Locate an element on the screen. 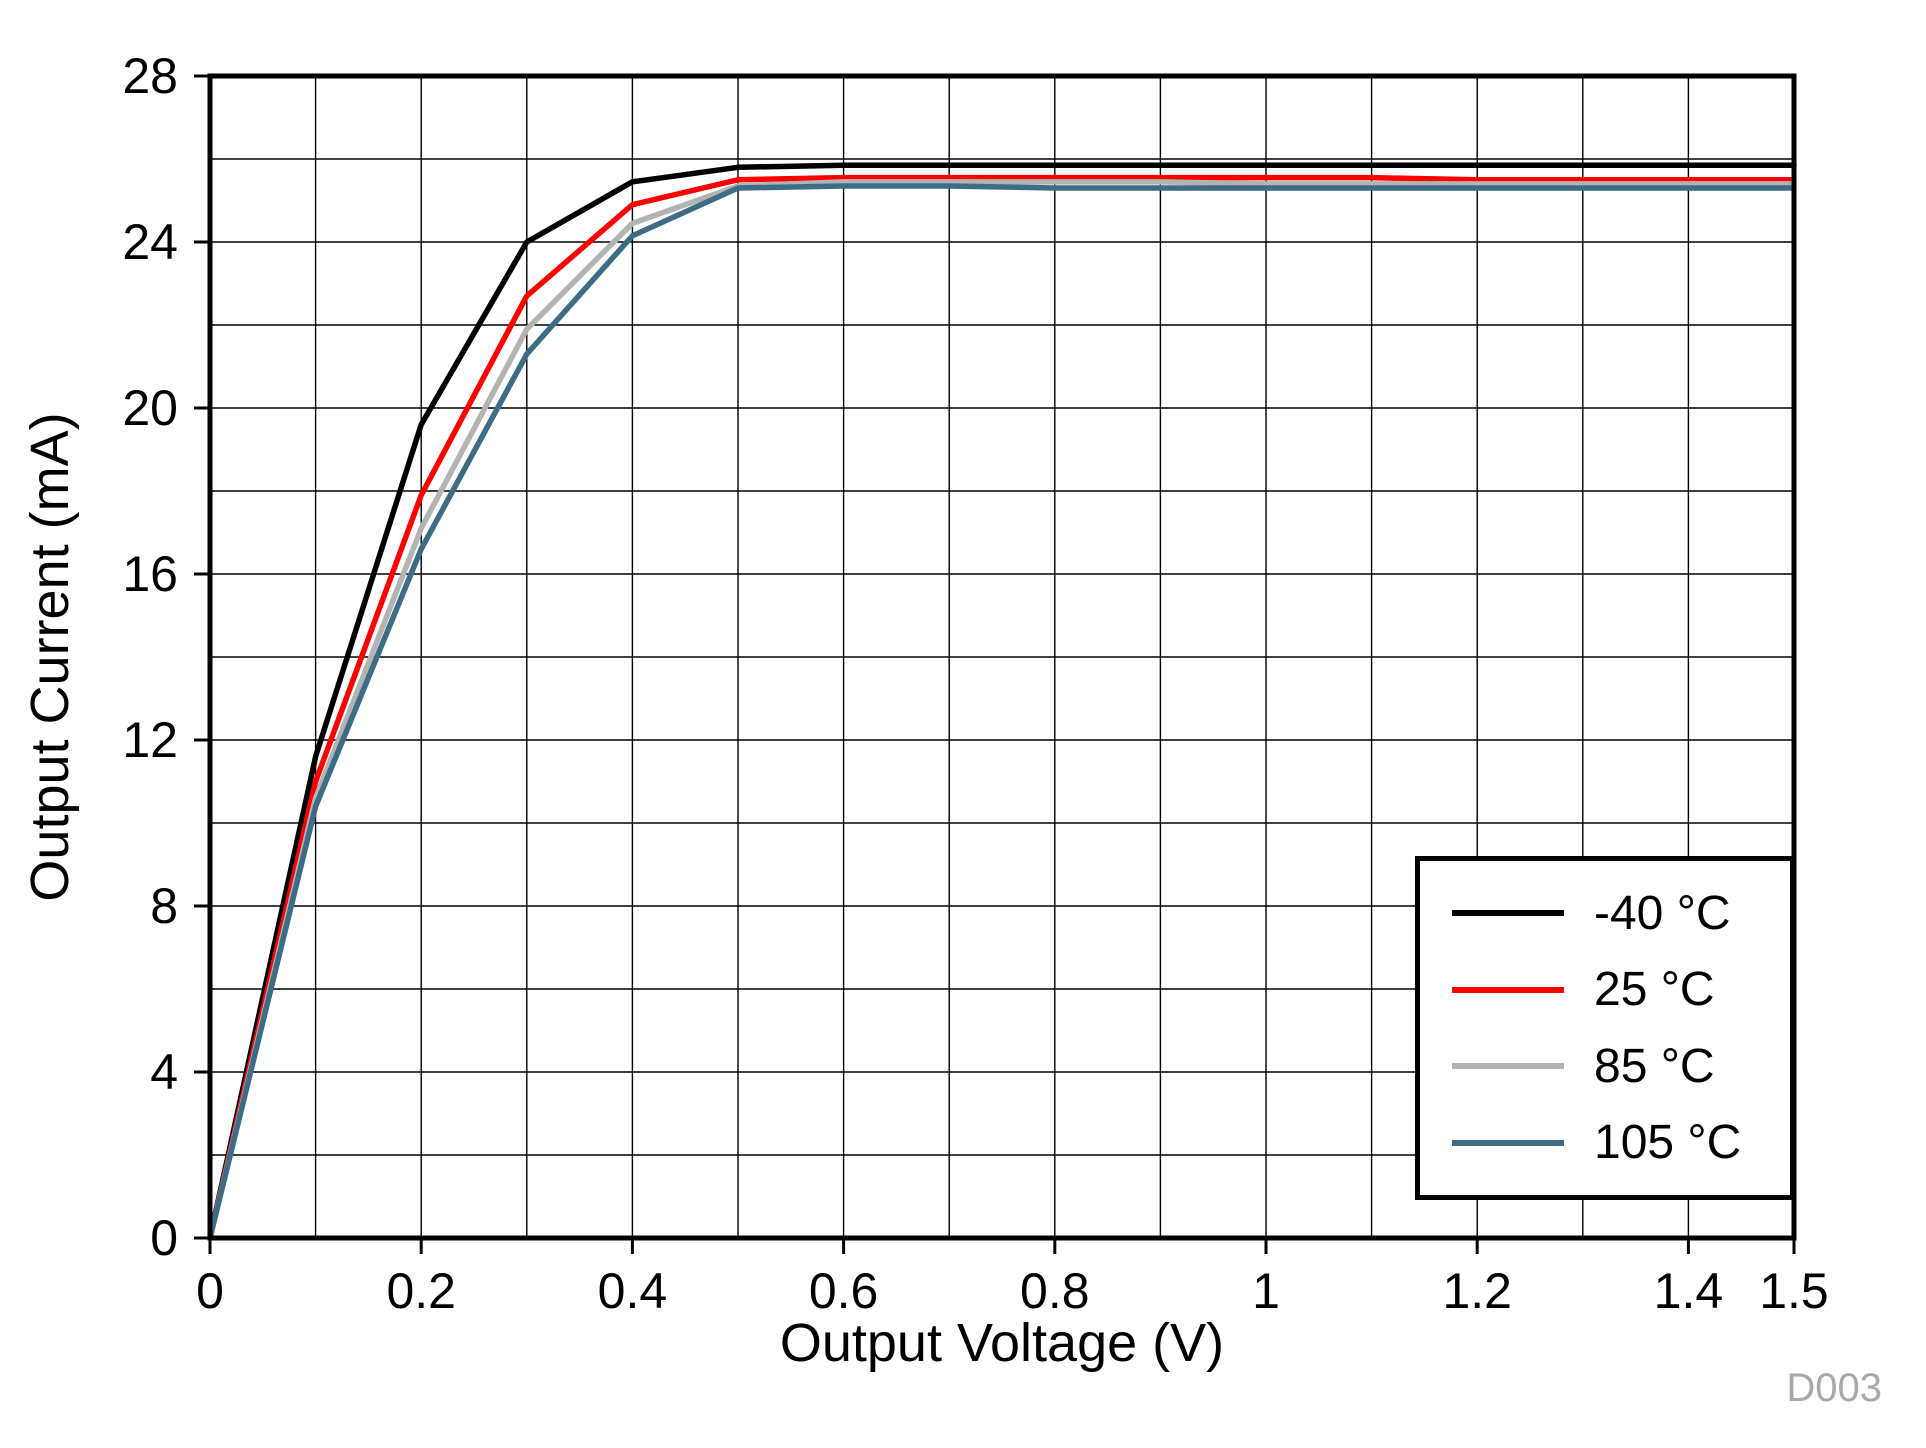 The width and height of the screenshot is (1926, 1448). y-tick-label: 12 is located at coordinates (150, 740).